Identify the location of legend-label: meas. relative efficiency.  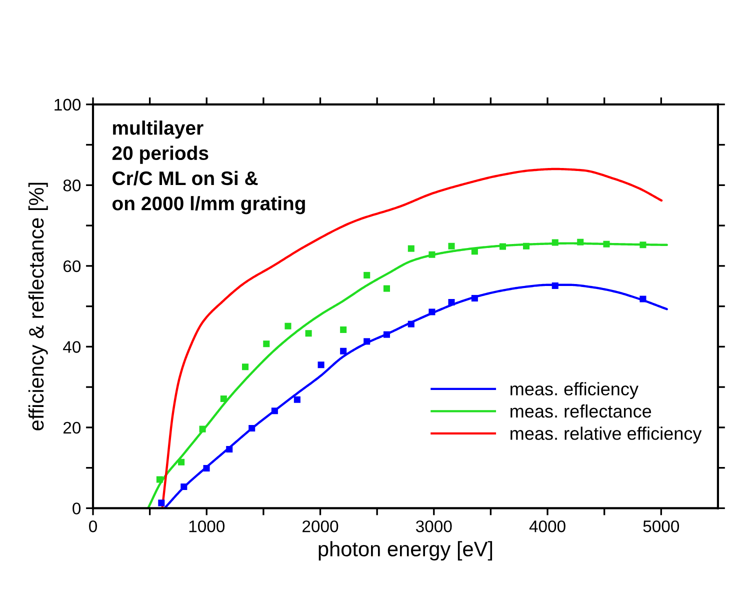
(606, 435).